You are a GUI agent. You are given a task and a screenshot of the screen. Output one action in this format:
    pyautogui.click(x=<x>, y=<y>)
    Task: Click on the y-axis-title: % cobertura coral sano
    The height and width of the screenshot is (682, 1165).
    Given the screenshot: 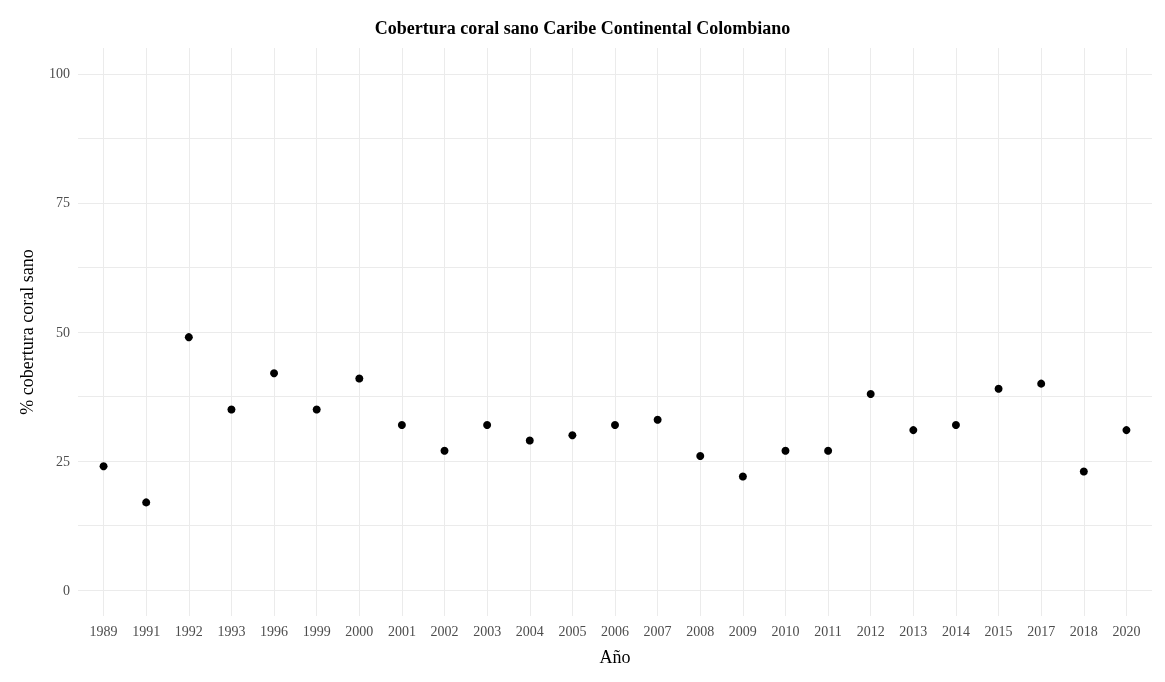 What is the action you would take?
    pyautogui.click(x=27, y=332)
    